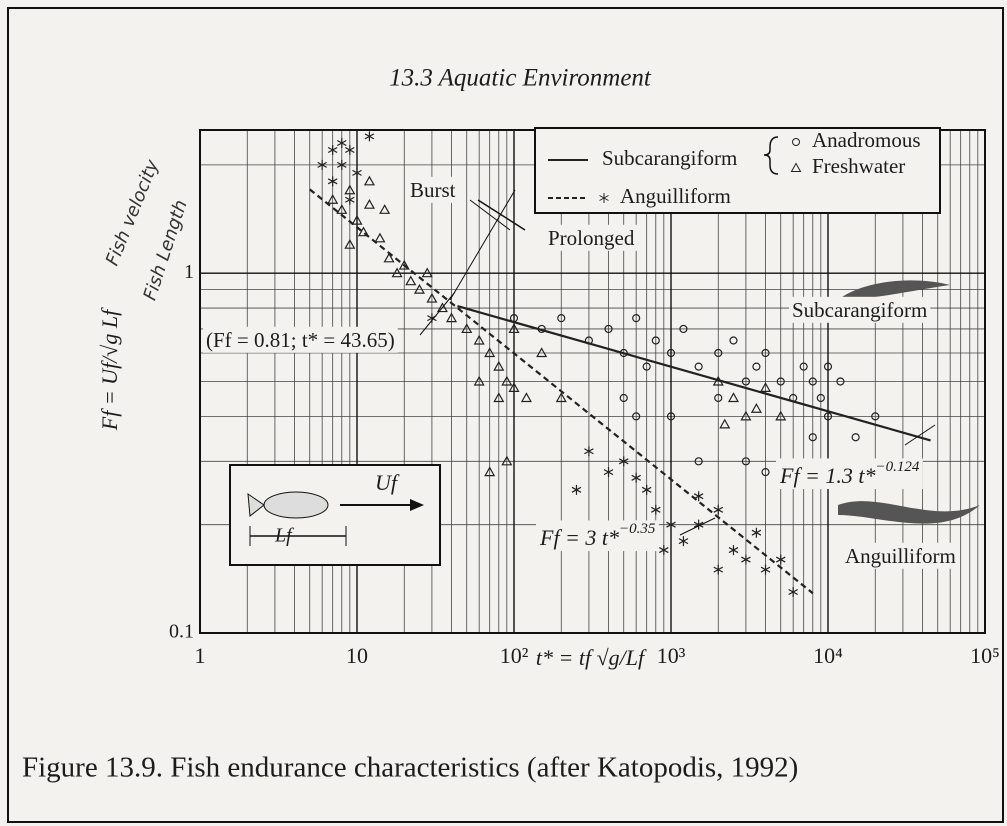 This screenshot has width=1007, height=826. I want to click on x-tick-label: 10, so click(357, 655).